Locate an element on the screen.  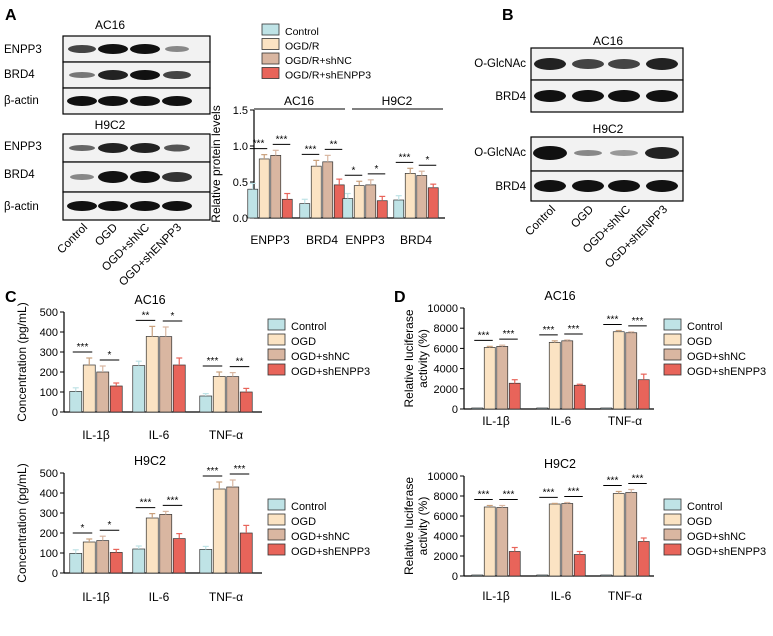
panel-label-c: C is located at coordinates (11, 297).